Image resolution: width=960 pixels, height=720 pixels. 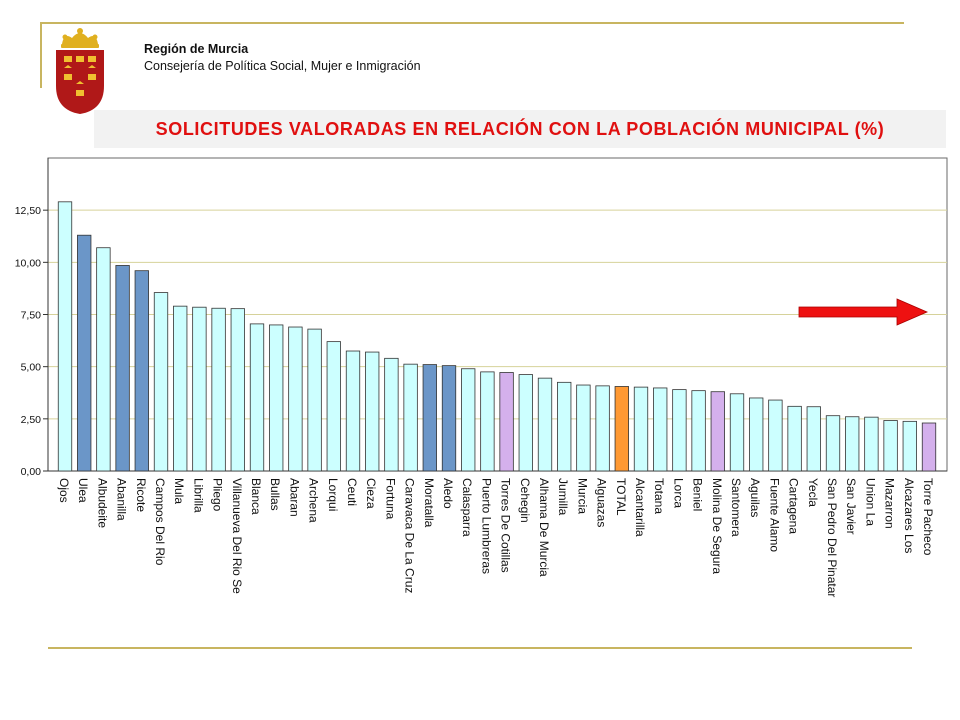 What do you see at coordinates (160, 522) in the screenshot?
I see `x-tick-label: Campos Del Rio` at bounding box center [160, 522].